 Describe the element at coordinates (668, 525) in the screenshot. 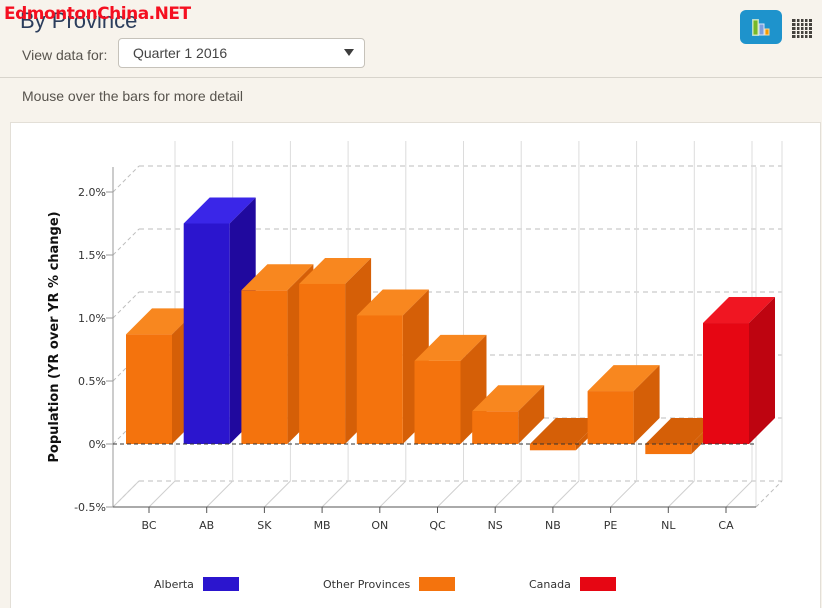

I see `x-tick-label-NL: NL` at that location.